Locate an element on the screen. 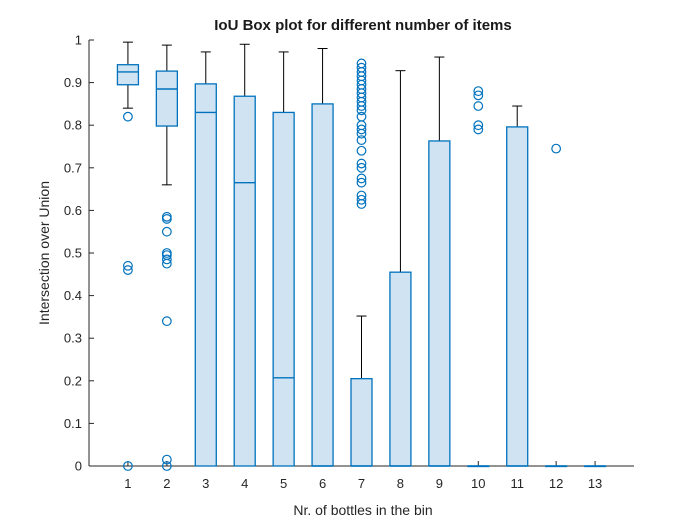 The height and width of the screenshot is (525, 700). x-tick-label: 1 is located at coordinates (127, 483).